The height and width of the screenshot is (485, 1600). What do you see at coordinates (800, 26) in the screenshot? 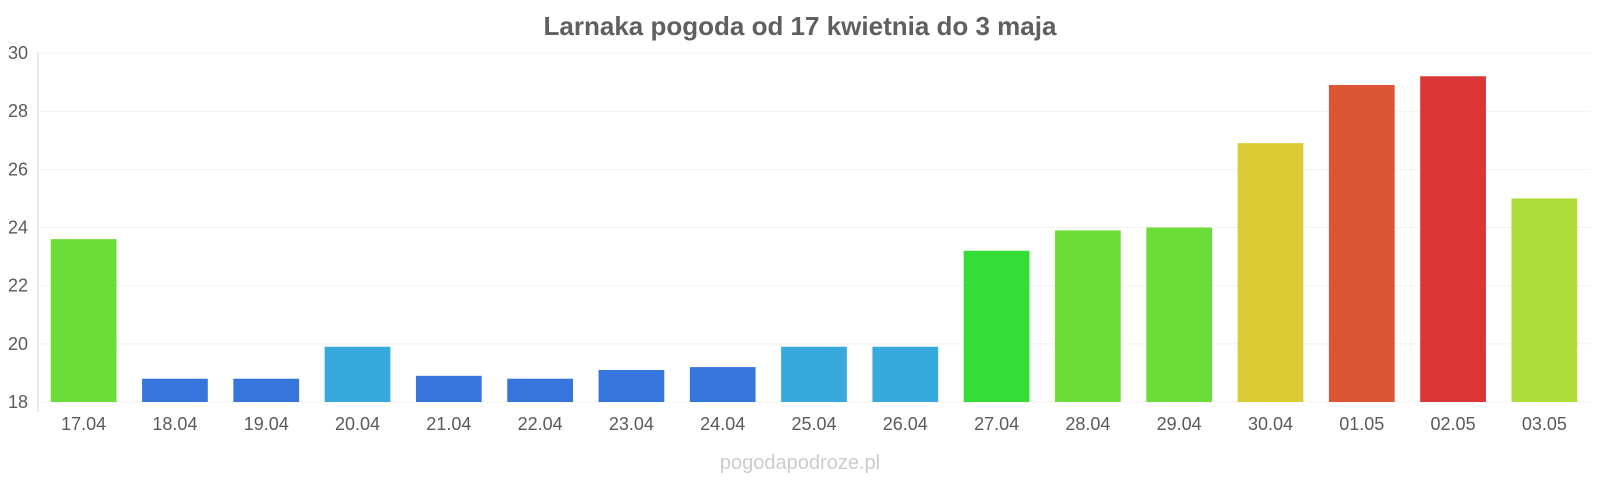
I see `chart-title: Larnaka pogoda od 17 kwietnia do 3 maja` at bounding box center [800, 26].